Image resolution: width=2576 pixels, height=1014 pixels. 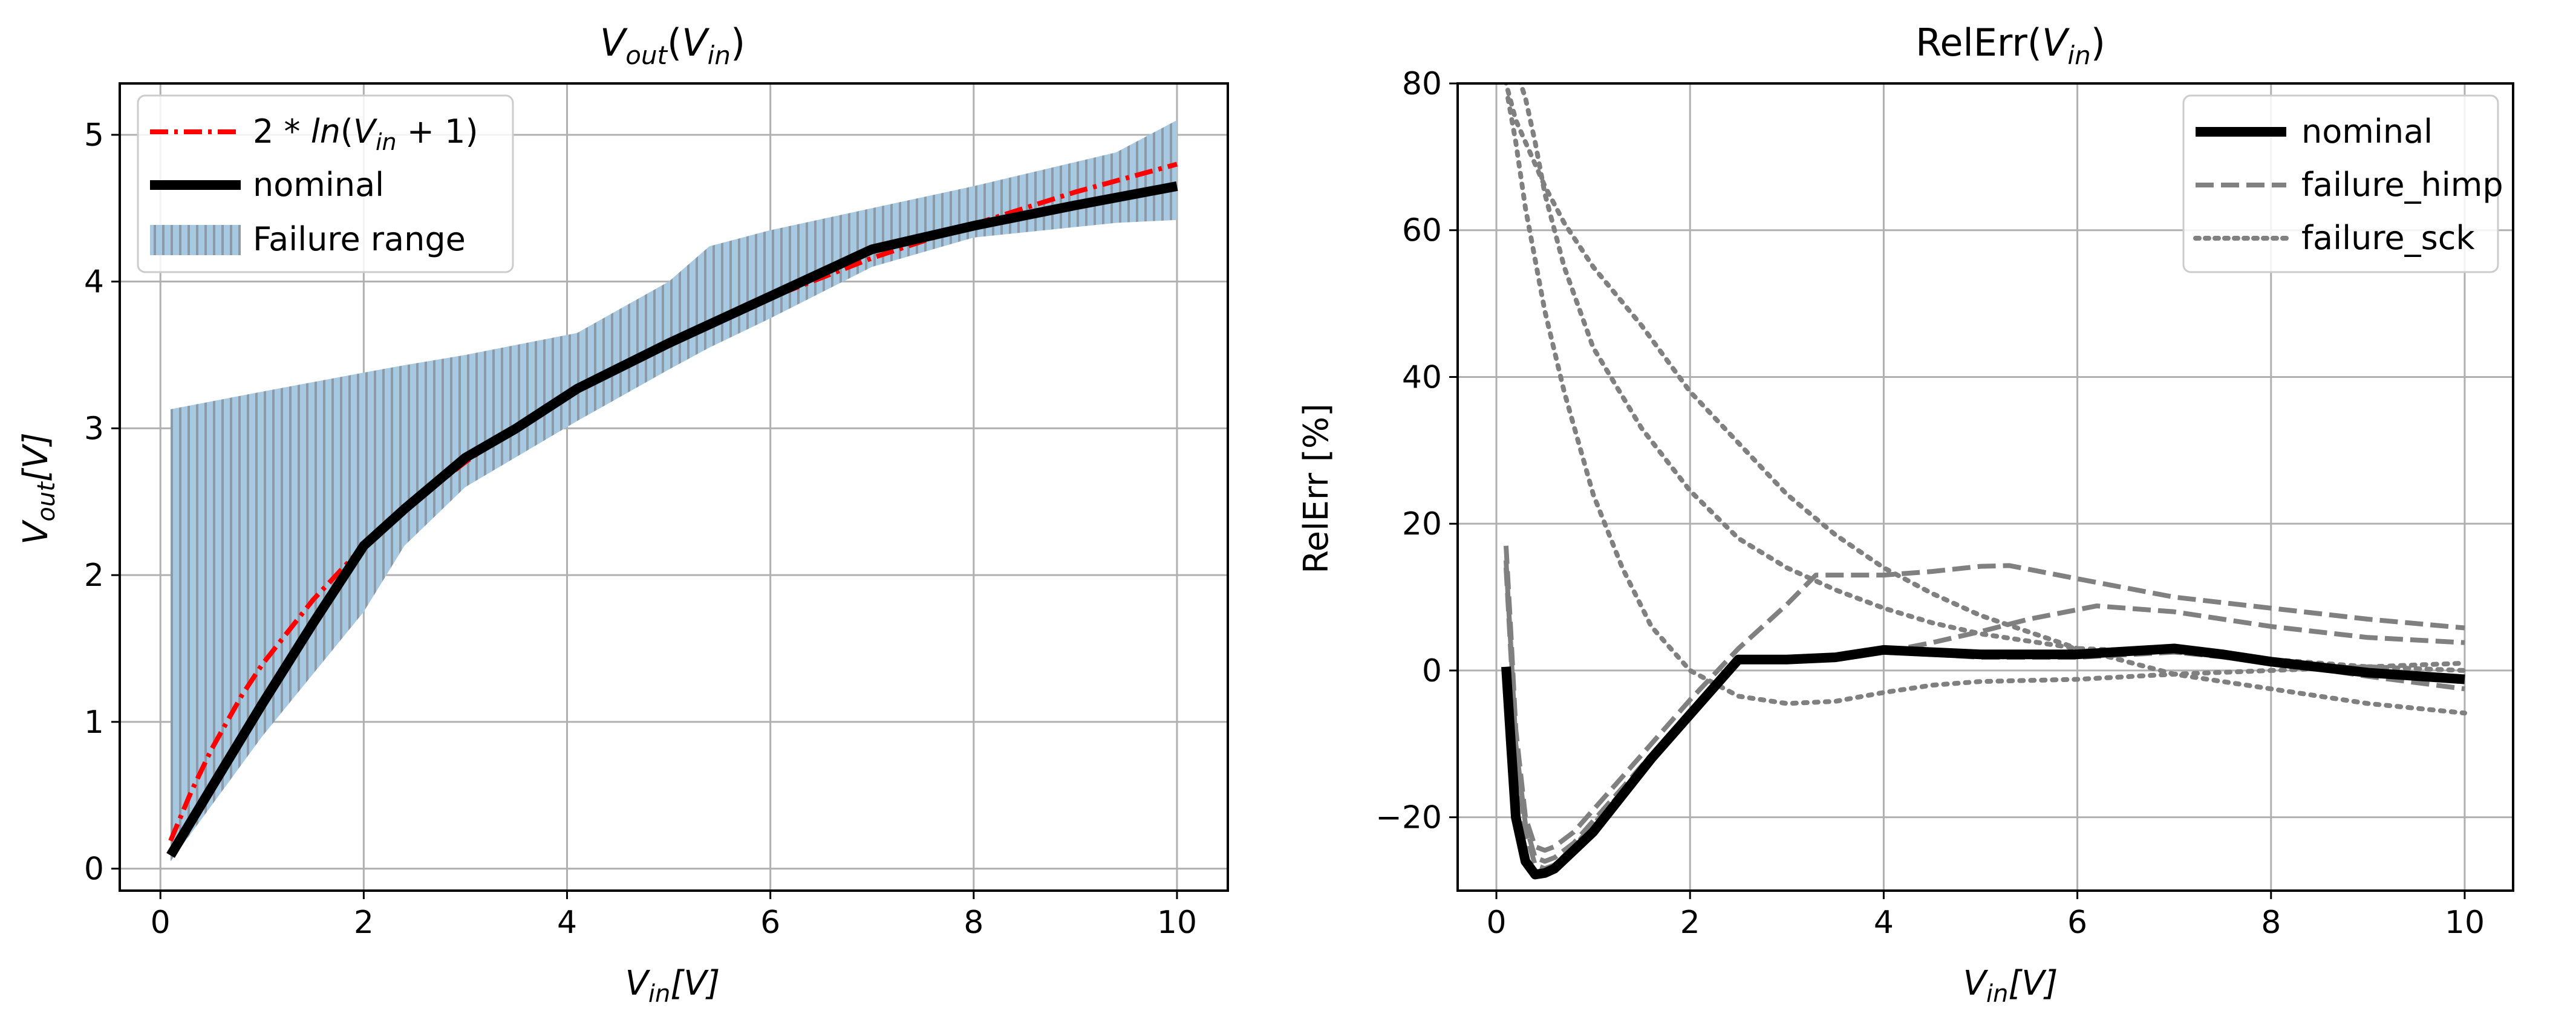 What do you see at coordinates (2388, 238) in the screenshot?
I see `legend-sck-label: failure_sck` at bounding box center [2388, 238].